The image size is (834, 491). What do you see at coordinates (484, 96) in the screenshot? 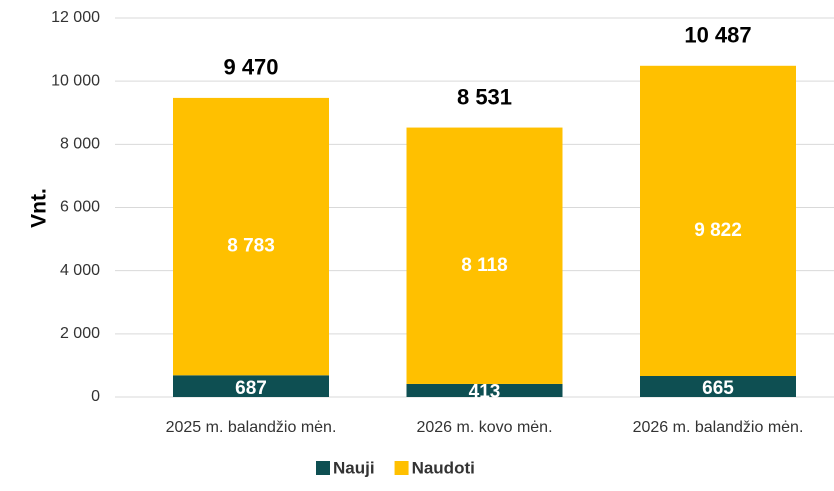
I see `total-label: 8 531` at bounding box center [484, 96].